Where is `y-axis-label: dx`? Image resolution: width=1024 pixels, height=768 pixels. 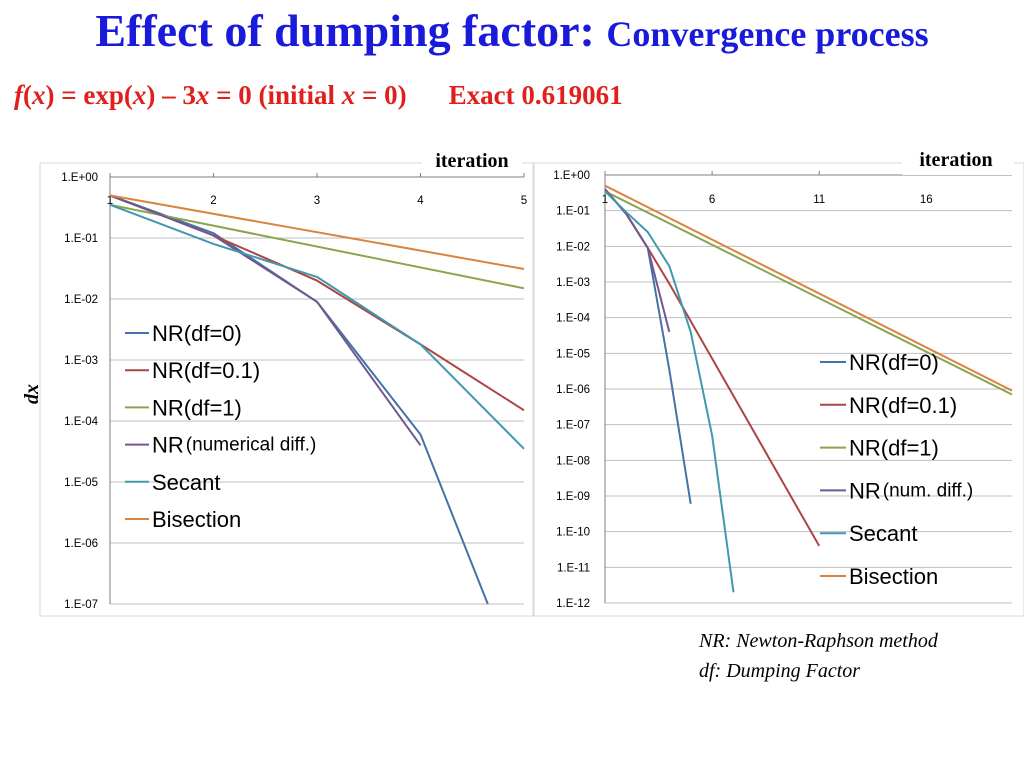
y-axis-label: dx is located at coordinates (32, 394).